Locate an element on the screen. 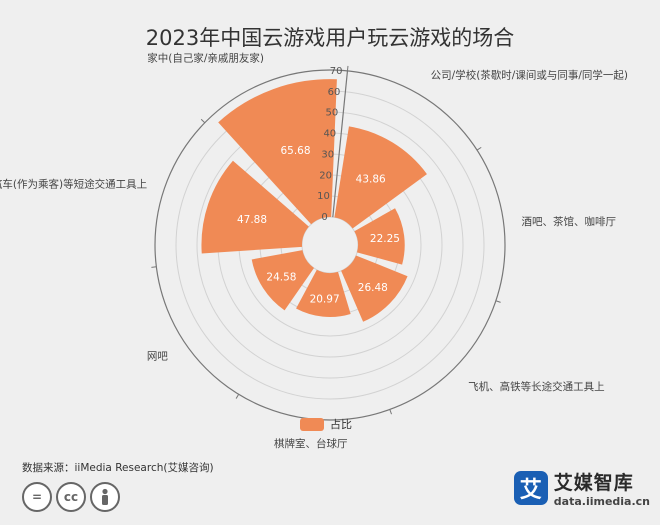  bar-value-label: 22.25 is located at coordinates (385, 239).